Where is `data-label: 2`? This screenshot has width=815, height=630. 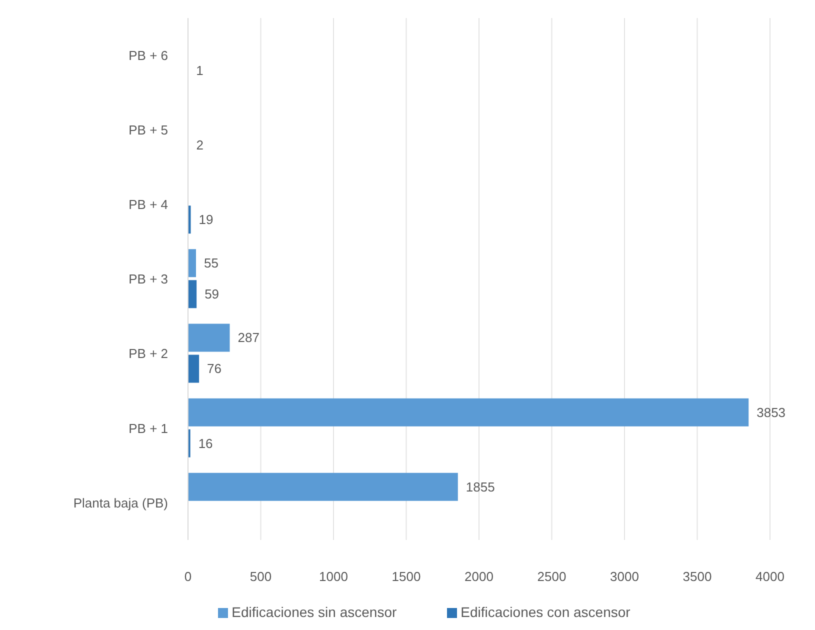 data-label: 2 is located at coordinates (200, 145).